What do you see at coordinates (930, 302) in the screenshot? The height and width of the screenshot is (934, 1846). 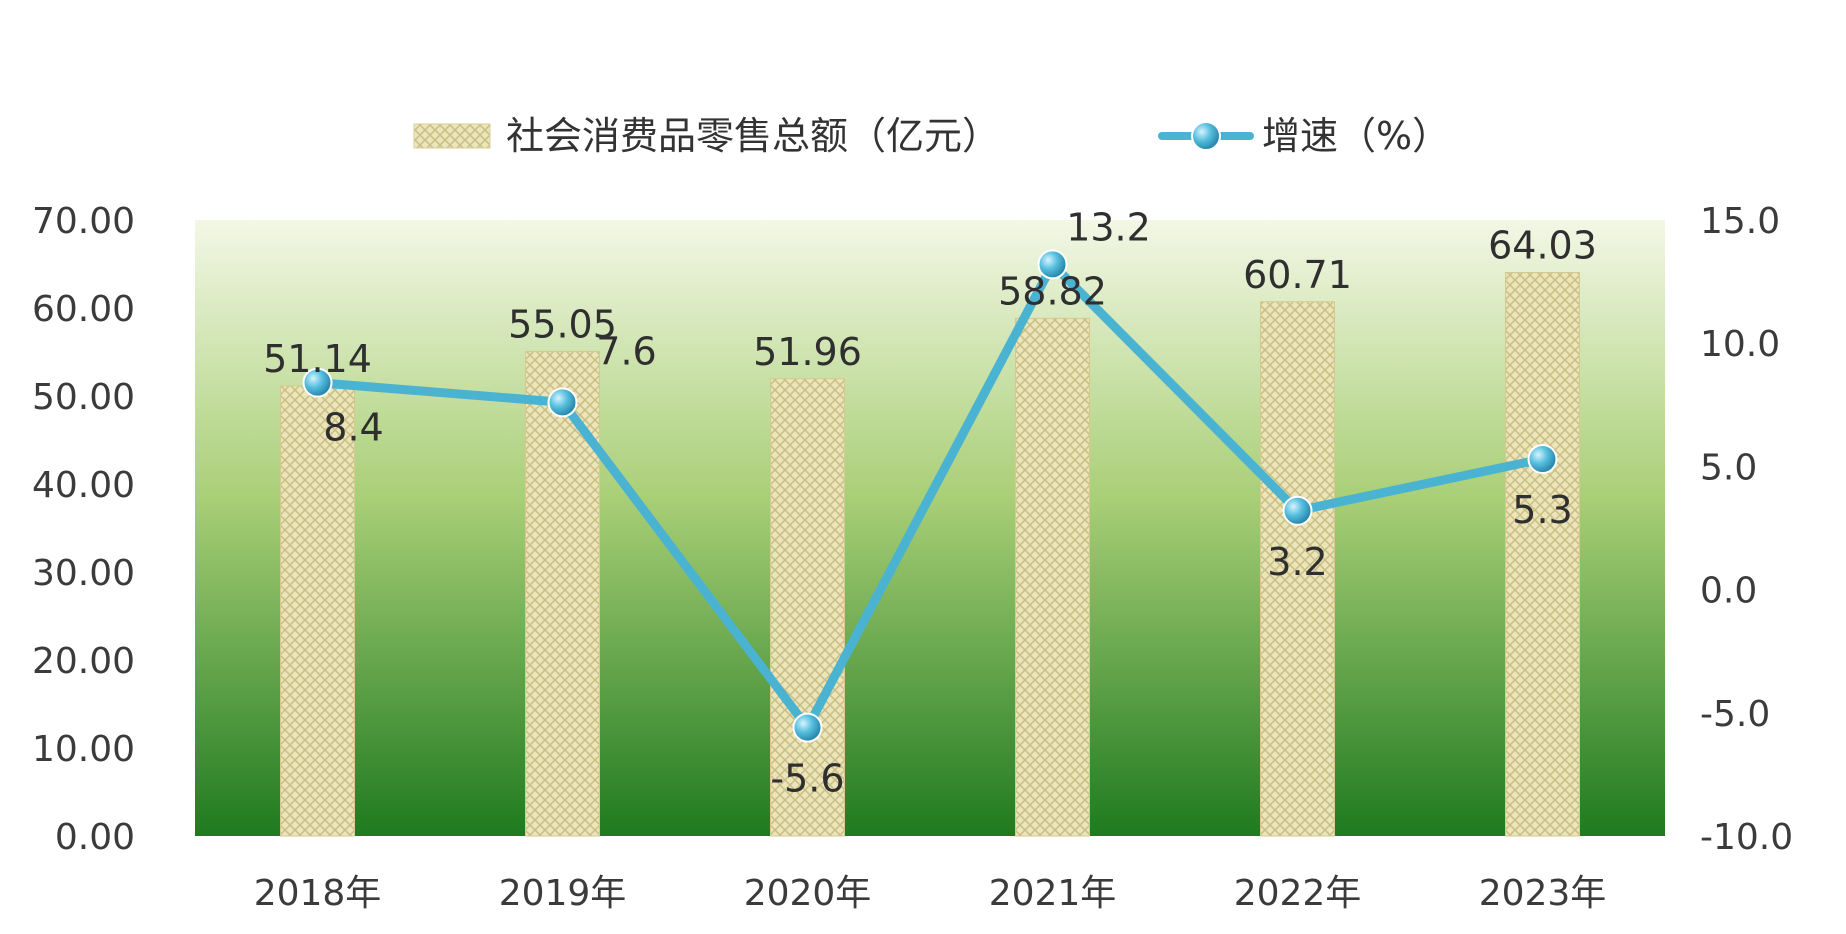 I see `bar-data-labels: 51.14 55.05 51.96 58.82 60.71 64.03` at bounding box center [930, 302].